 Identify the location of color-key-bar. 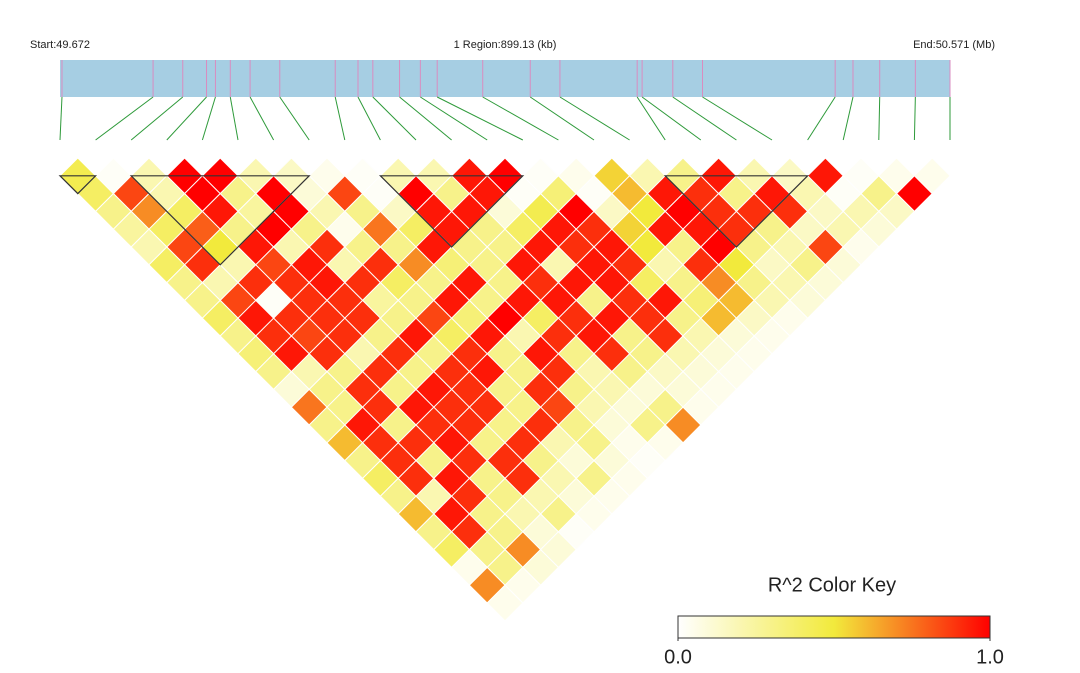
(834, 627).